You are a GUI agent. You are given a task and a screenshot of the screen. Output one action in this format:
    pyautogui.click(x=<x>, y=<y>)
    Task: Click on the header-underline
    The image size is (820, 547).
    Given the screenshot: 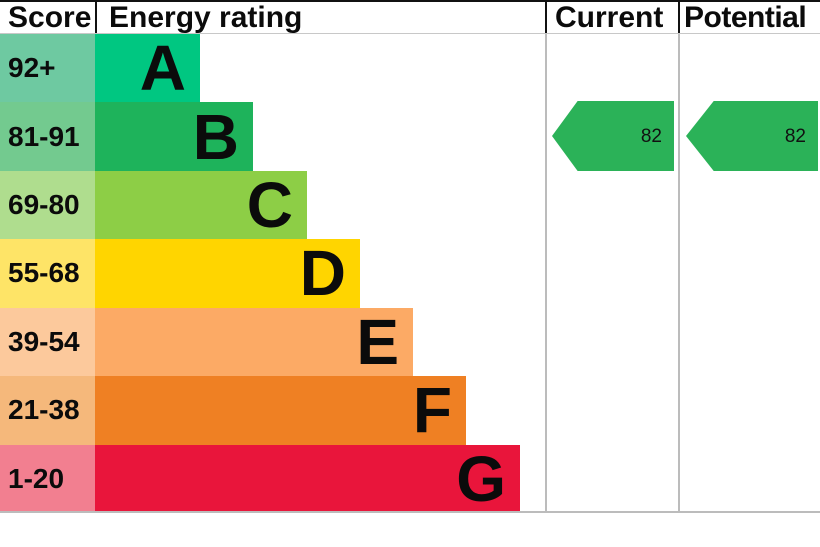 What is the action you would take?
    pyautogui.click(x=410, y=33)
    